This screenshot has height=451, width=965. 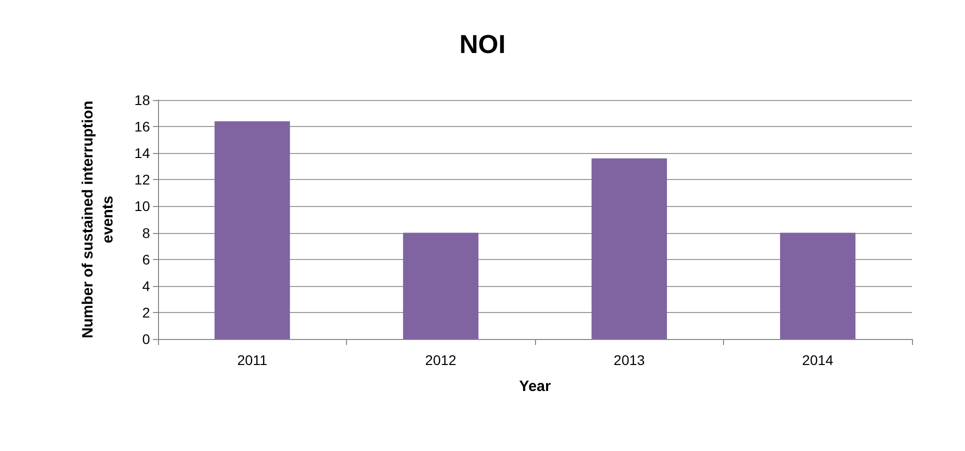 What do you see at coordinates (142, 126) in the screenshot?
I see `y-tick-label: 16` at bounding box center [142, 126].